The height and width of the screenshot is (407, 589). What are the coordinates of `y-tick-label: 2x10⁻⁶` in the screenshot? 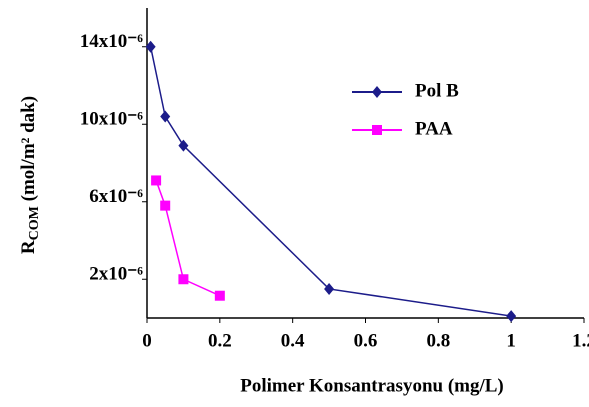 It's located at (116, 274).